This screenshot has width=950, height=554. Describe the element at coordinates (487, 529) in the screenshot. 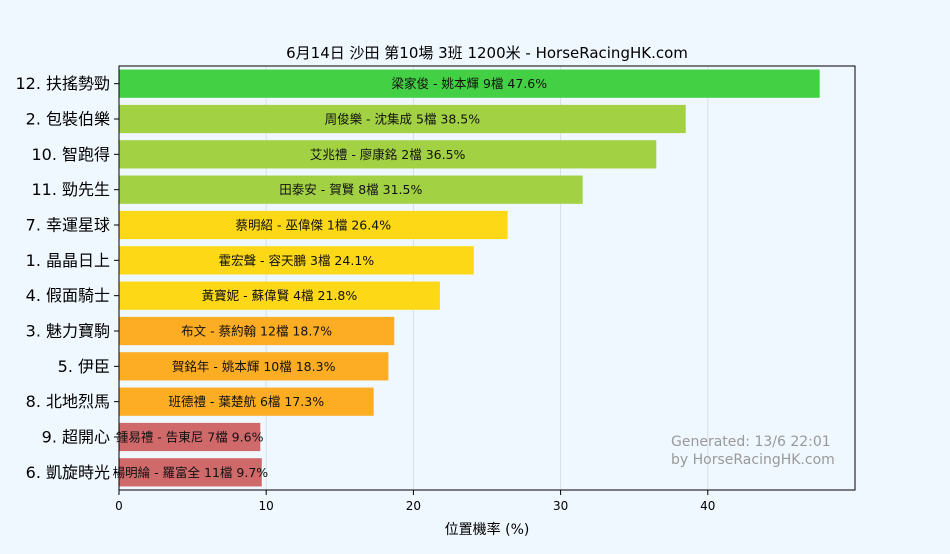

I see `x-axis-label: 位置機率 (%)` at that location.